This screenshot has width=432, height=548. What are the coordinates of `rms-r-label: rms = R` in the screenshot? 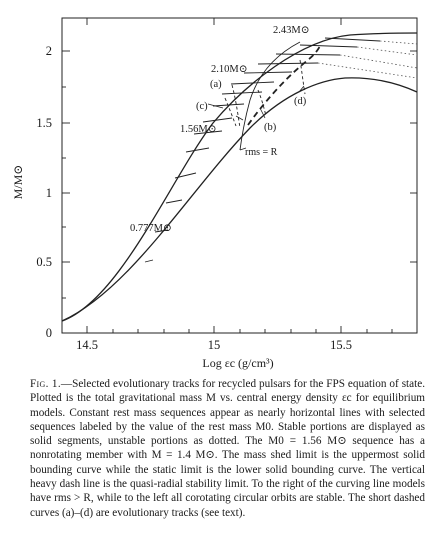 It's located at (261, 152).